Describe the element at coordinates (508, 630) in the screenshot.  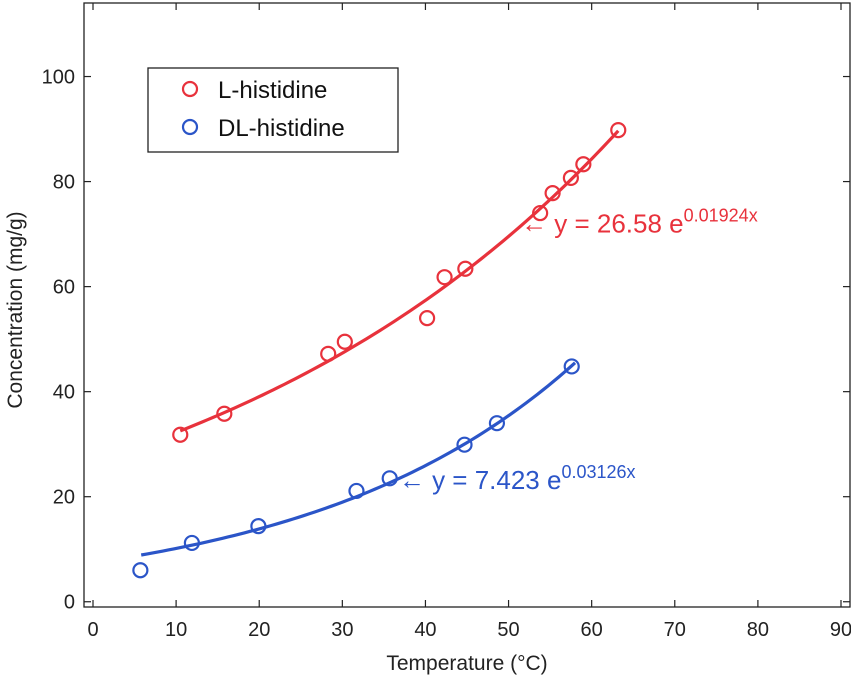
I see `x-tick-label: 50` at that location.